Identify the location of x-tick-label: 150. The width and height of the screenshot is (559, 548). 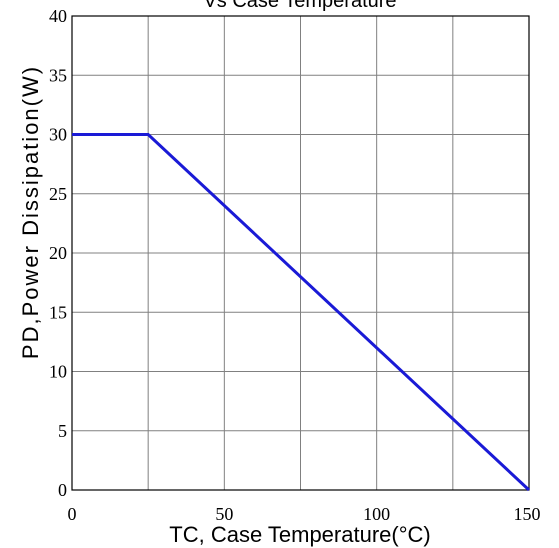
(527, 514).